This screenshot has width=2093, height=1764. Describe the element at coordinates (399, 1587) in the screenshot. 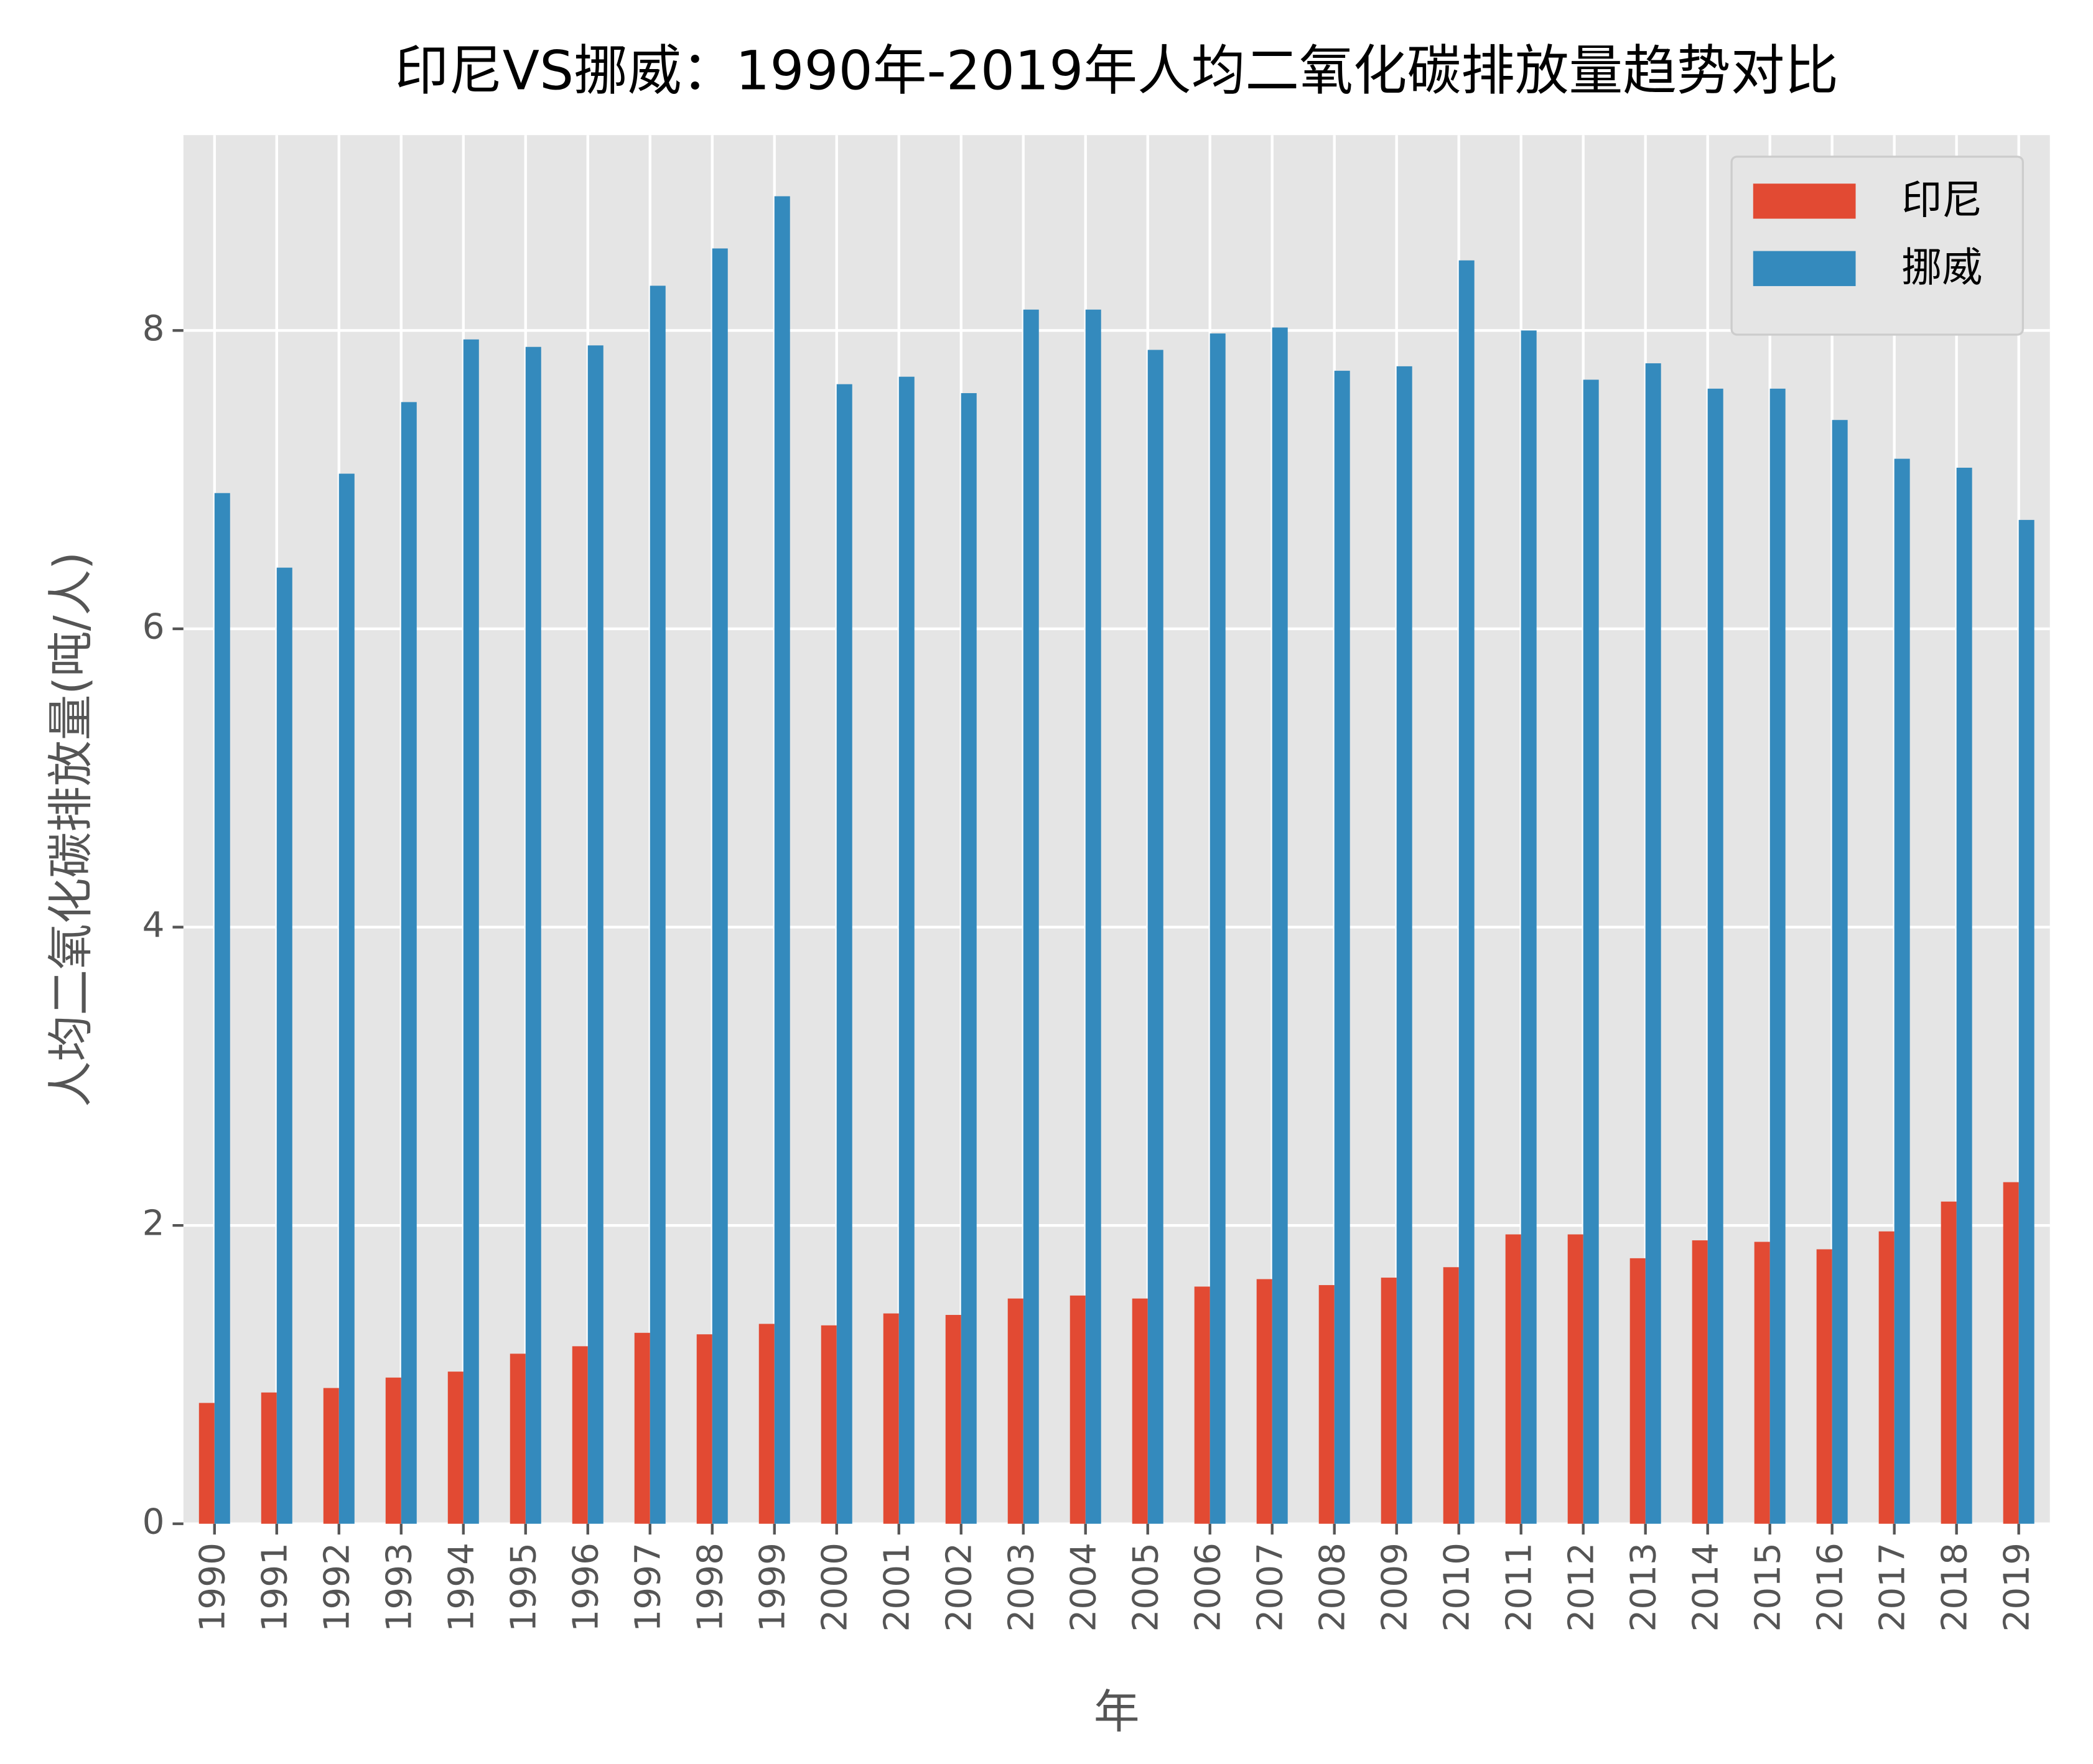

I see `x-tick-label: 1993` at that location.